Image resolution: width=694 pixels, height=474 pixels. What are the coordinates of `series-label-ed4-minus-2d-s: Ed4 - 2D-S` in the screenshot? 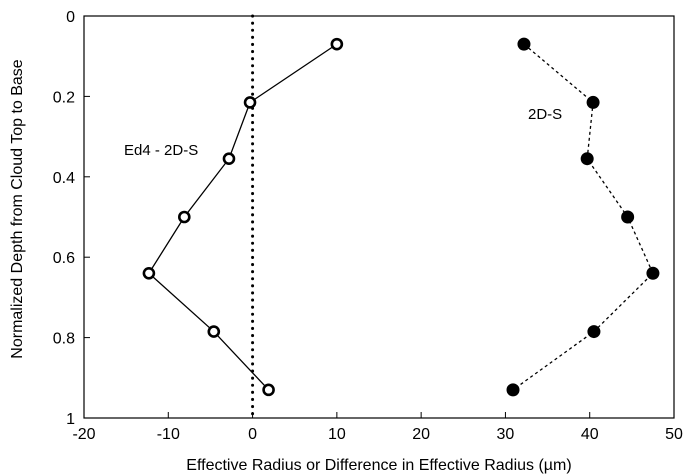 It's located at (161, 150).